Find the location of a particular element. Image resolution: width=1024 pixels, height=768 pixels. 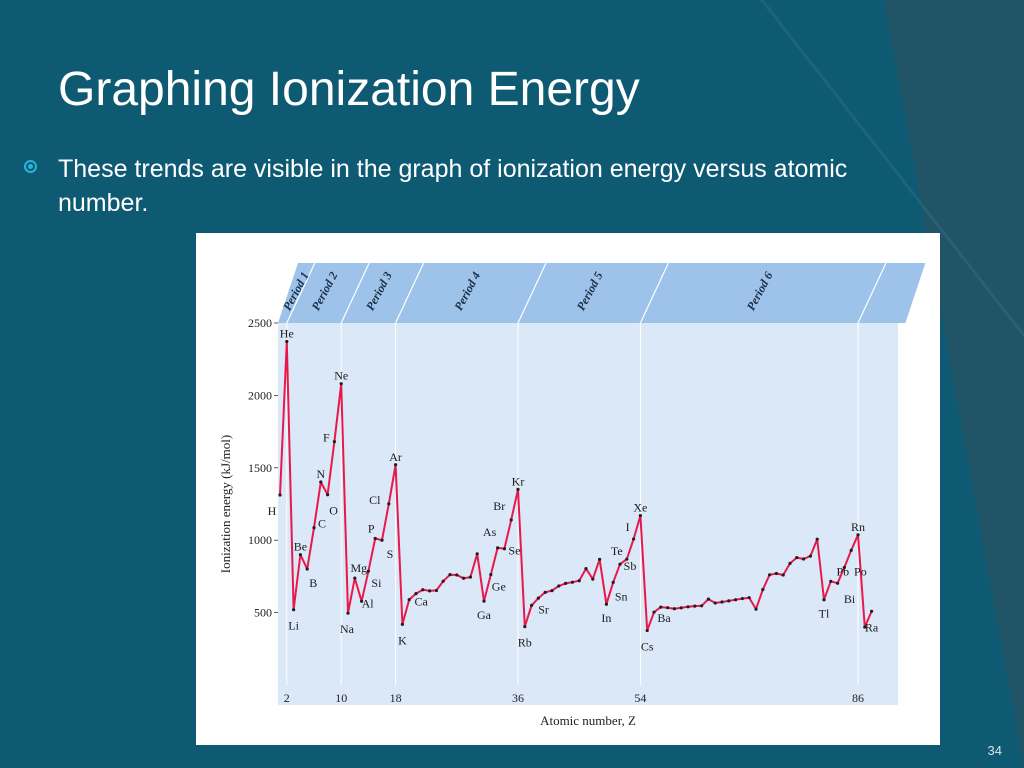

element-label-h: H is located at coordinates (272, 511).